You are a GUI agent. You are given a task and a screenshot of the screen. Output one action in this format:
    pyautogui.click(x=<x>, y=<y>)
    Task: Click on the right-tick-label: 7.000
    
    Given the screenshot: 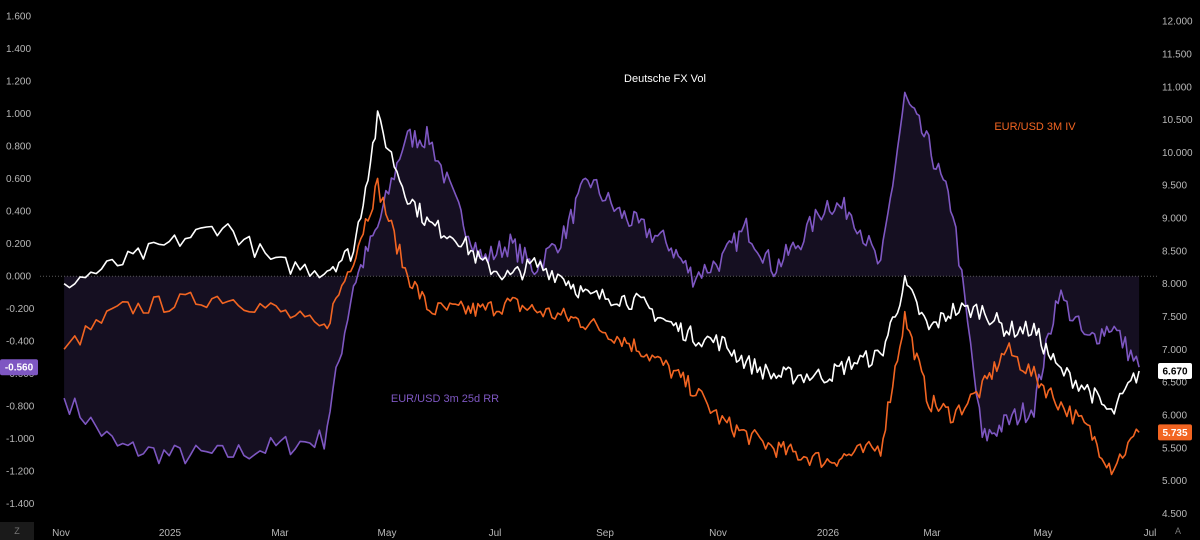 What is the action you would take?
    pyautogui.click(x=1174, y=350)
    